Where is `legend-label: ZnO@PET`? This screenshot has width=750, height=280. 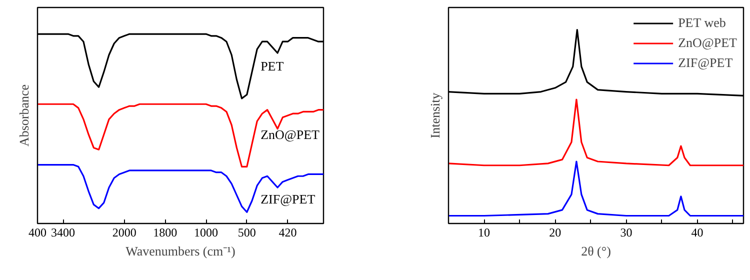
legend-label: ZnO@PET is located at coordinates (707, 43).